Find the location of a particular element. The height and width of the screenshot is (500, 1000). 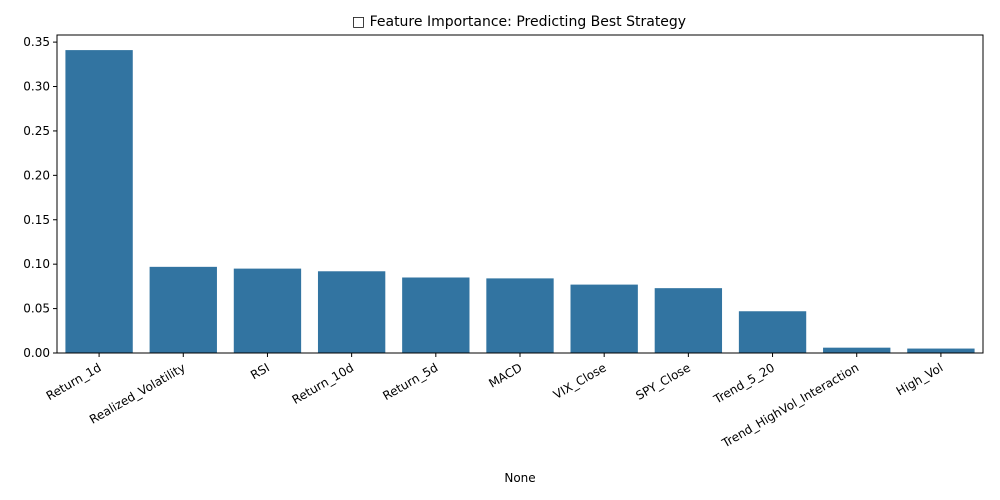

x-tick-label: High_Vol is located at coordinates (920, 379).